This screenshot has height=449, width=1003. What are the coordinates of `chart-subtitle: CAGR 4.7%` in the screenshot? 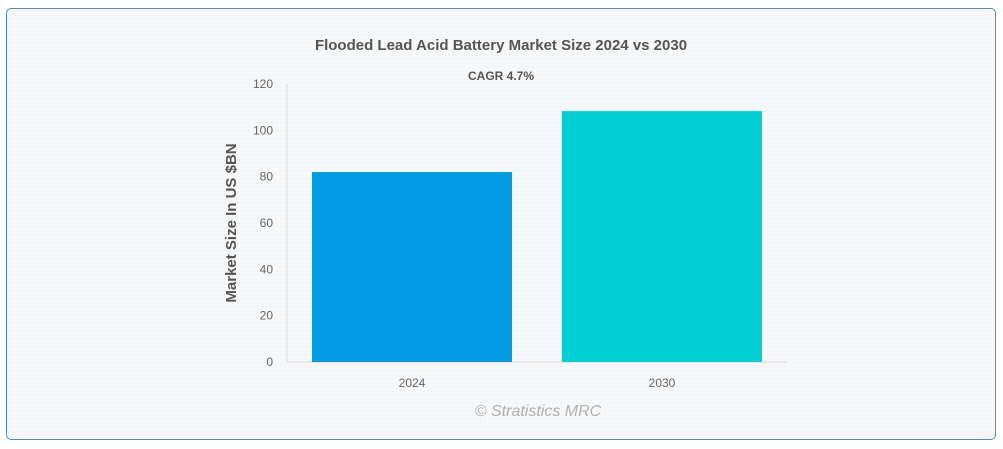 It's located at (501, 76).